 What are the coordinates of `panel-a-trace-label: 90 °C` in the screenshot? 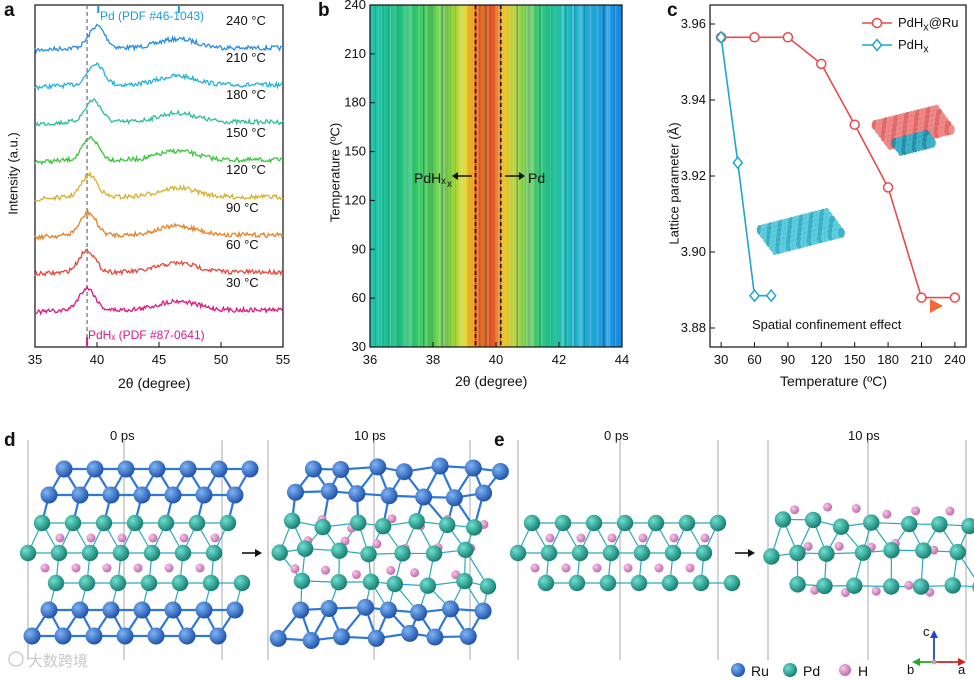 It's located at (242, 207).